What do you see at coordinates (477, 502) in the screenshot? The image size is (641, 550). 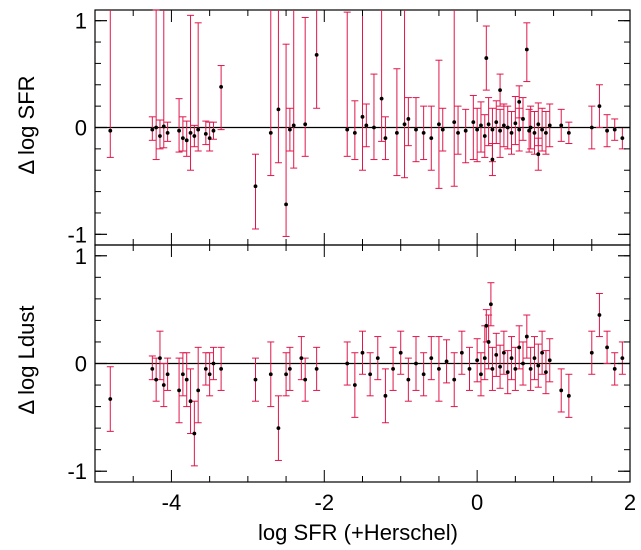 I see `x-tick-label: 0` at bounding box center [477, 502].